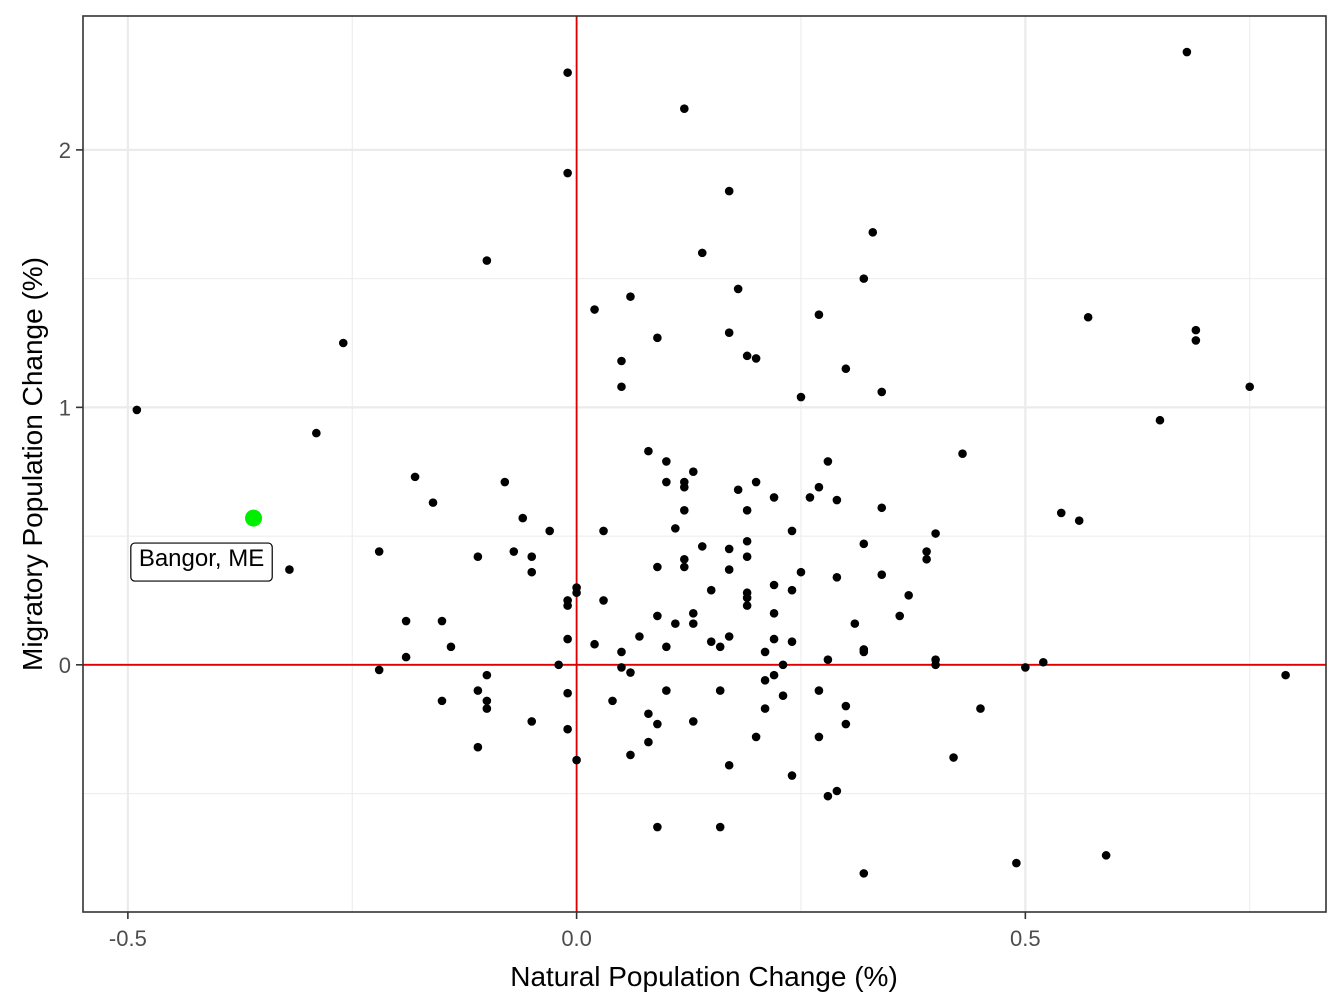 Image resolution: width=1344 pixels, height=1008 pixels. Describe the element at coordinates (1025, 938) in the screenshot. I see `x-tick-label: 0.5` at that location.